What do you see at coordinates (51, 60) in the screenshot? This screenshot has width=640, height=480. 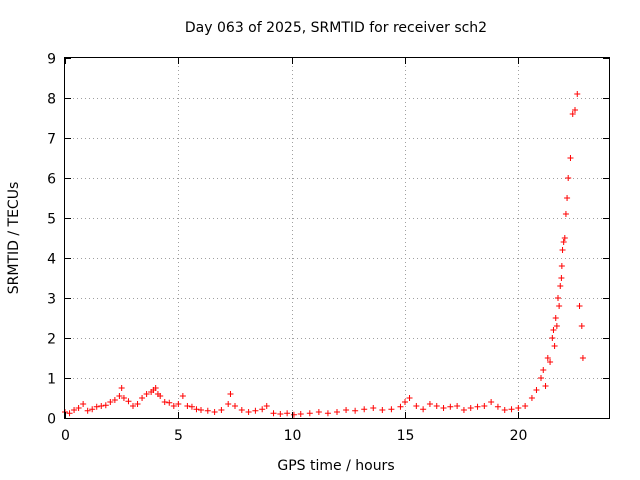 I see `y-tick-label: 9` at bounding box center [51, 60].